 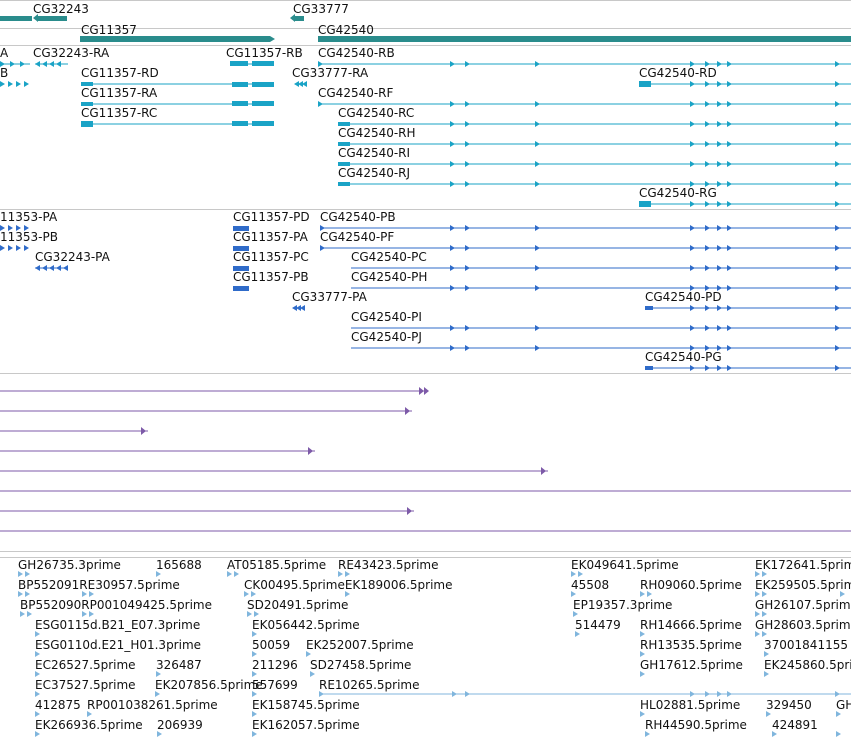 I want to click on cds-label: 11353-PB, so click(x=29, y=237).